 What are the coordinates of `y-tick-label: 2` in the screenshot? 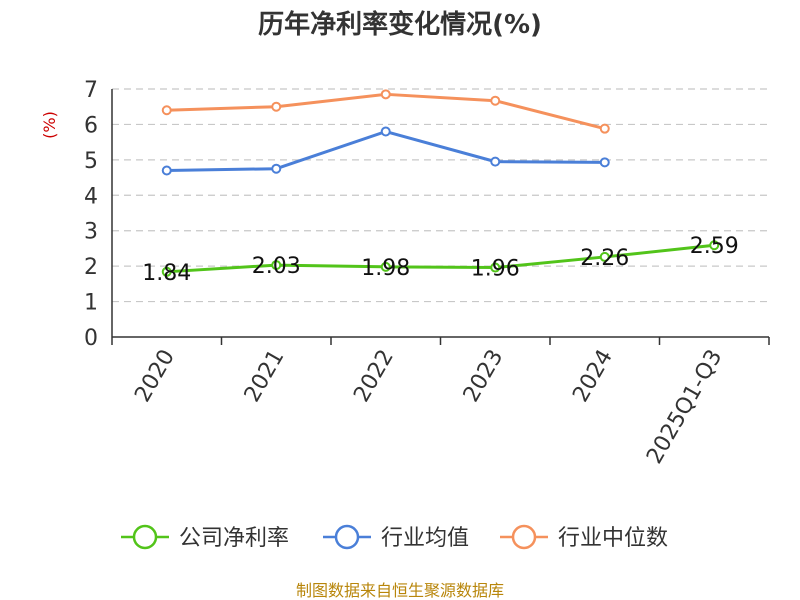 It's located at (91, 267).